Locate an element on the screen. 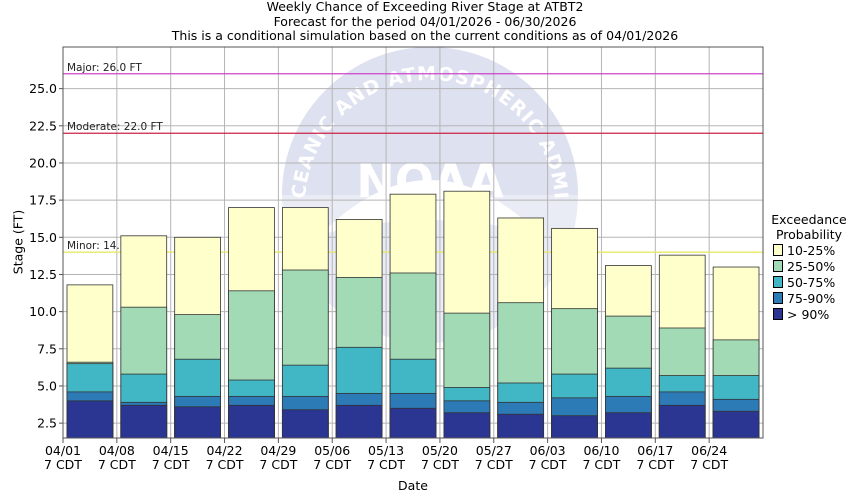  legend-label: 75-90% is located at coordinates (811, 298).